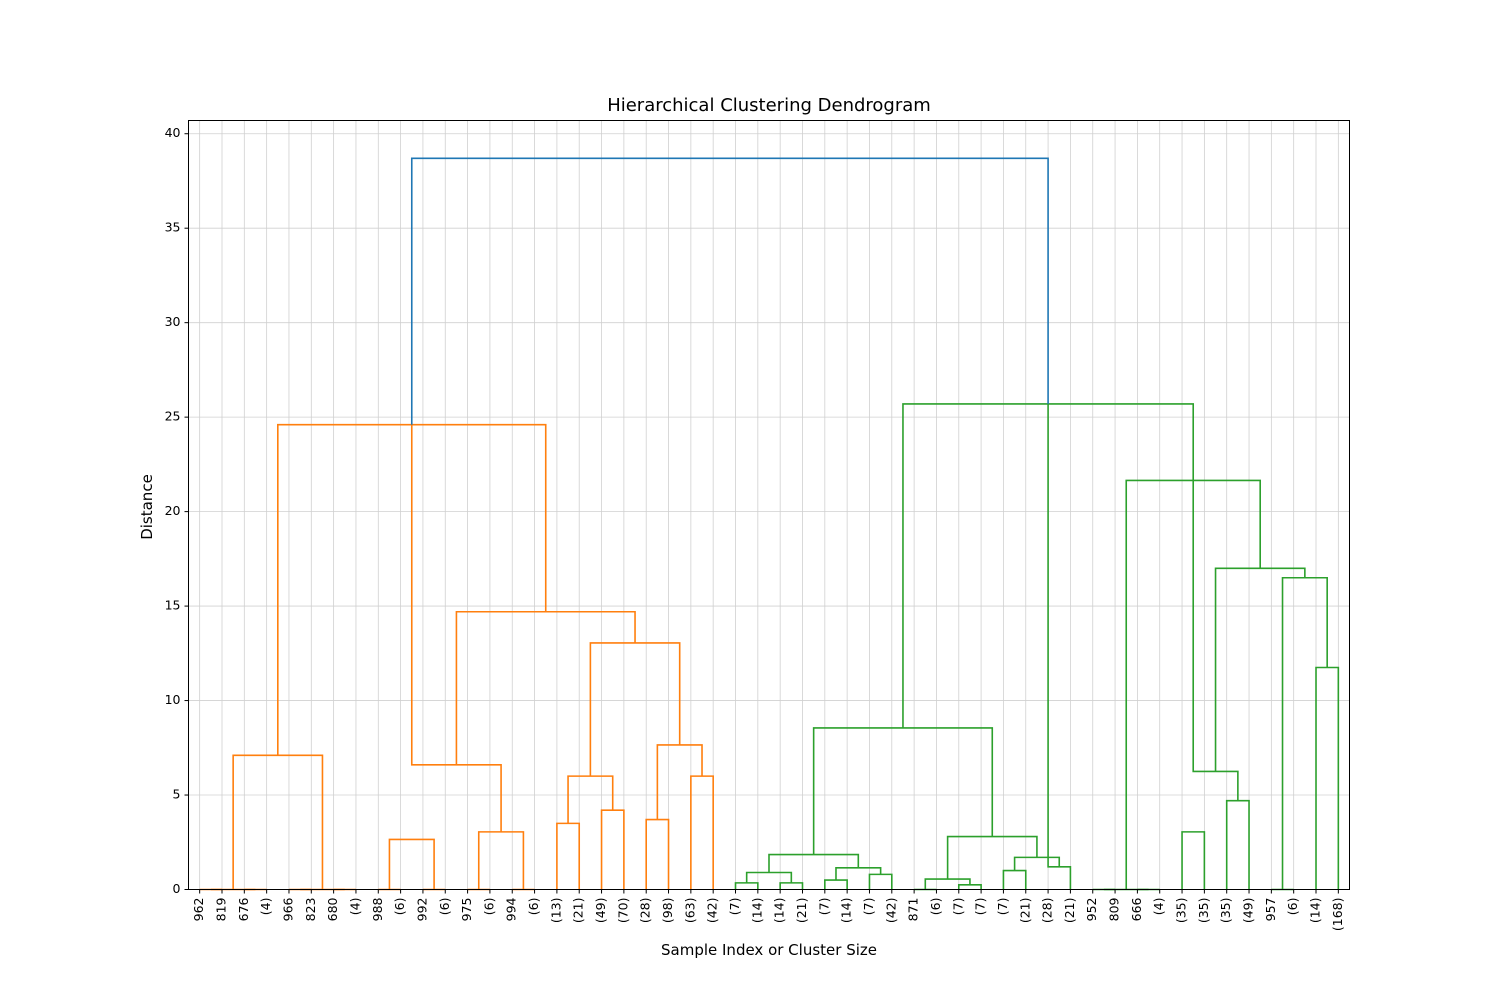  Describe the element at coordinates (173, 416) in the screenshot. I see `y-tick-label: 25` at that location.